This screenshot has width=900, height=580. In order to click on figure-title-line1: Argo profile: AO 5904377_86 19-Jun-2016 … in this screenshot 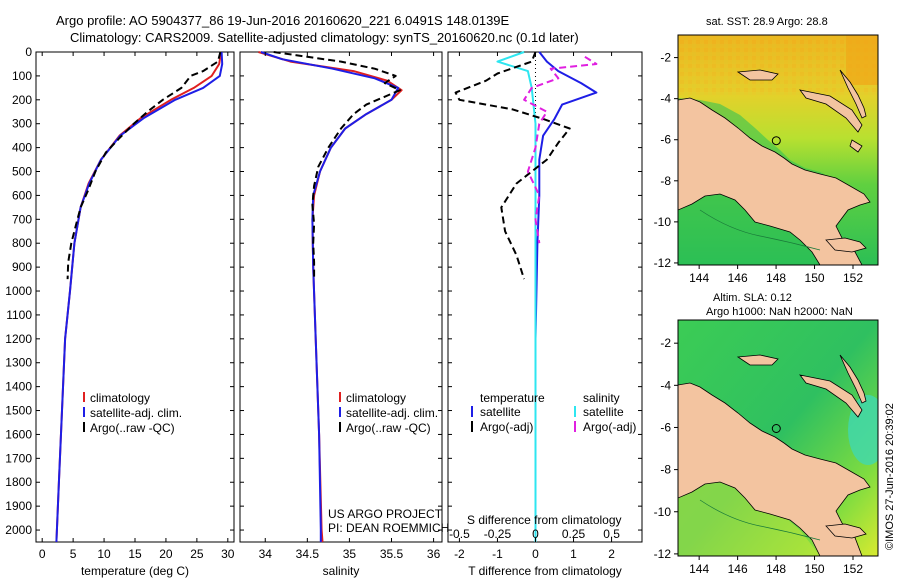, I will do `click(283, 20)`.